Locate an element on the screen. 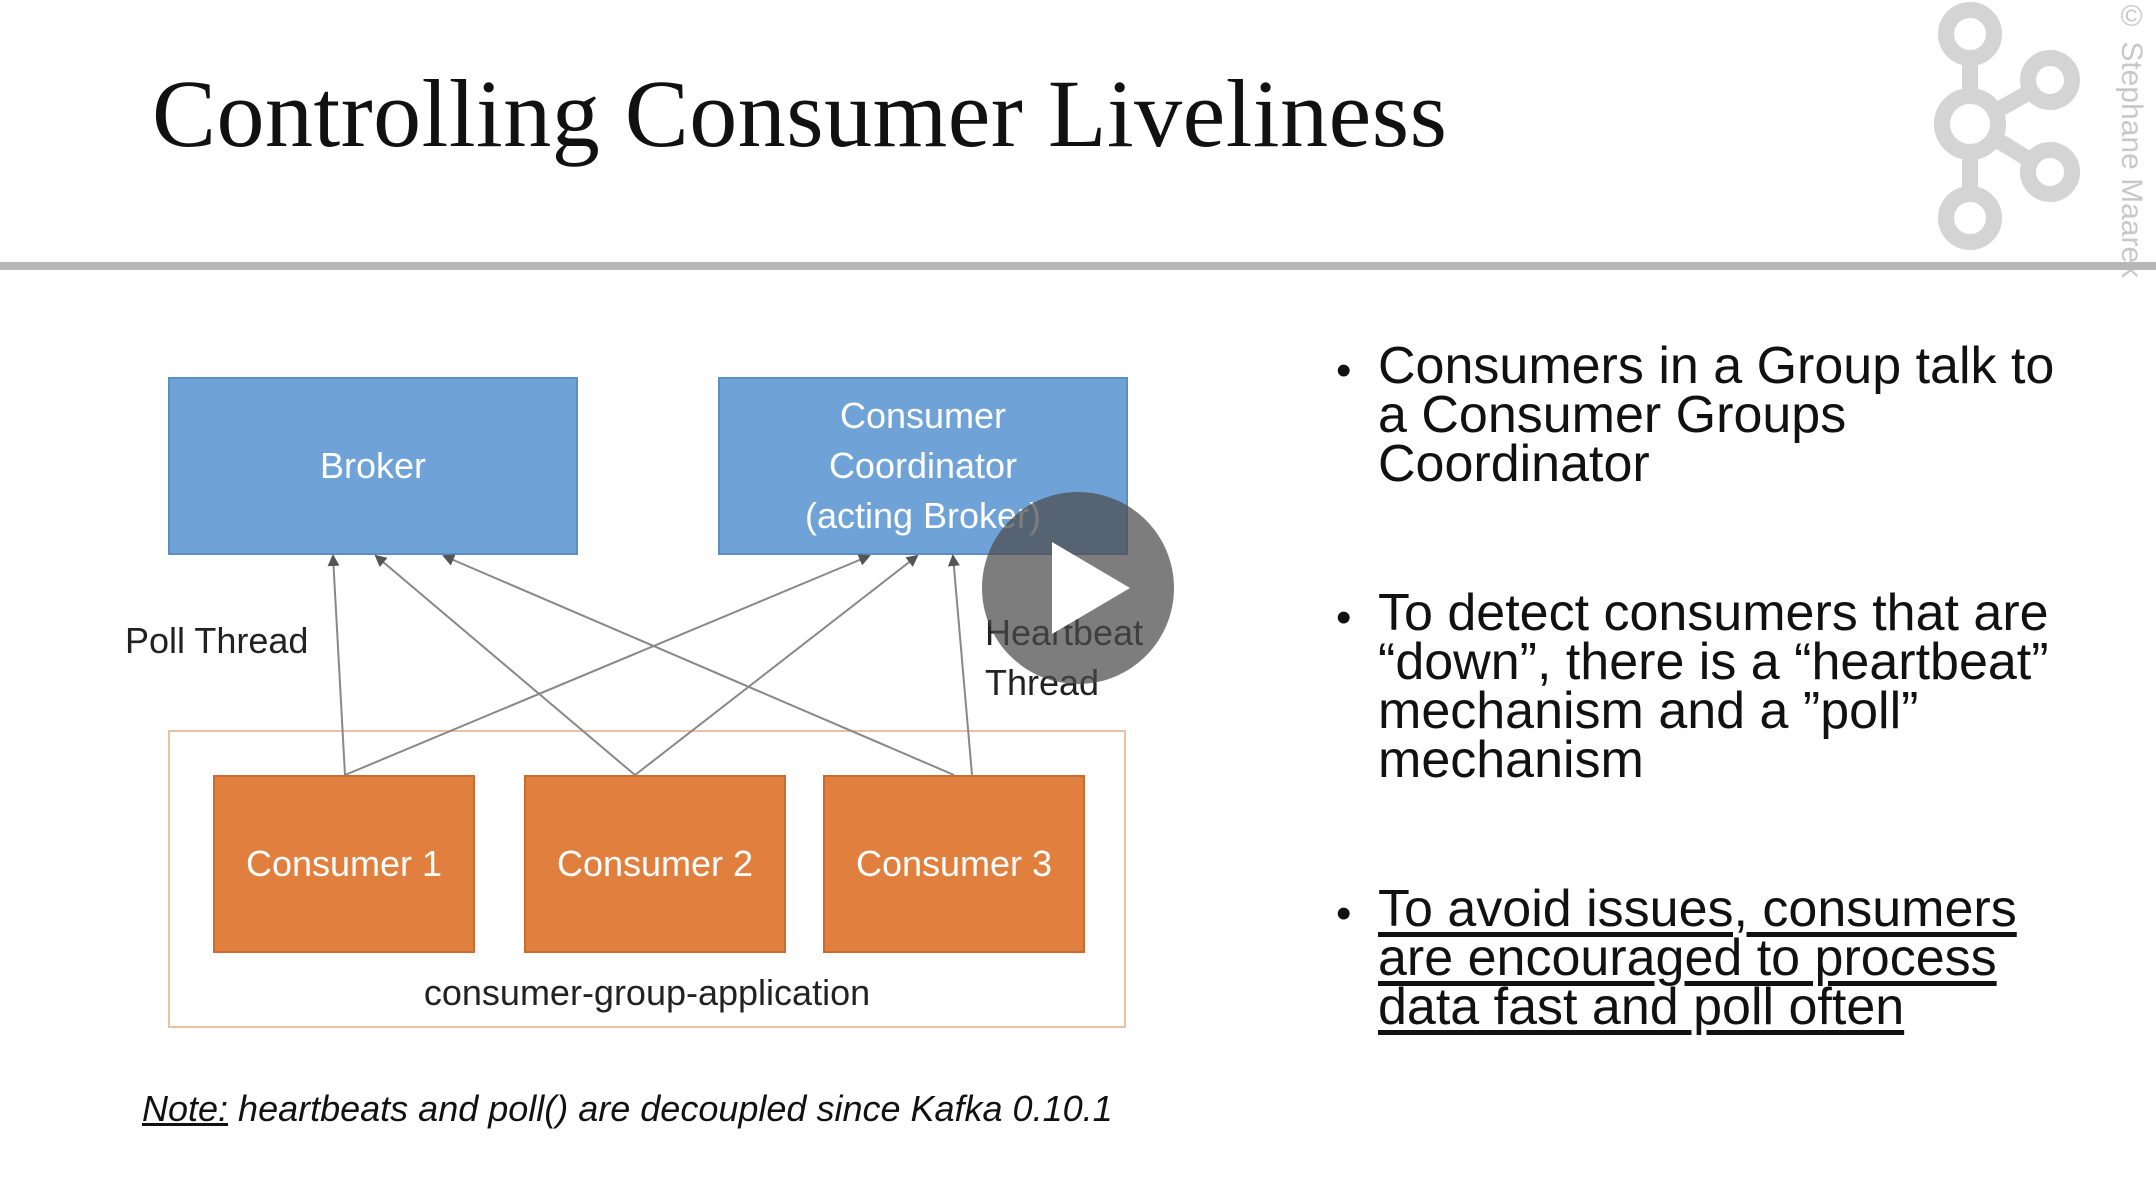 The image size is (2156, 1180). arrow-c3-to-broker is located at coordinates (698, 665).